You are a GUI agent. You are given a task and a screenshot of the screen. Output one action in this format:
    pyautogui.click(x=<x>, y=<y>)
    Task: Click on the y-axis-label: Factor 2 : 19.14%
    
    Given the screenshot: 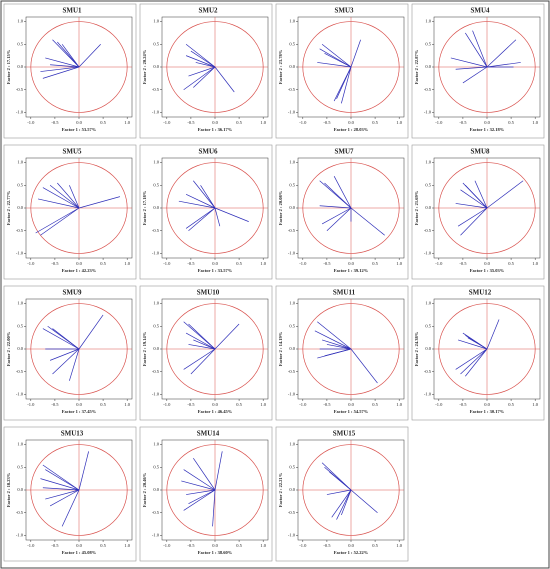 What is the action you would take?
    pyautogui.click(x=144, y=348)
    